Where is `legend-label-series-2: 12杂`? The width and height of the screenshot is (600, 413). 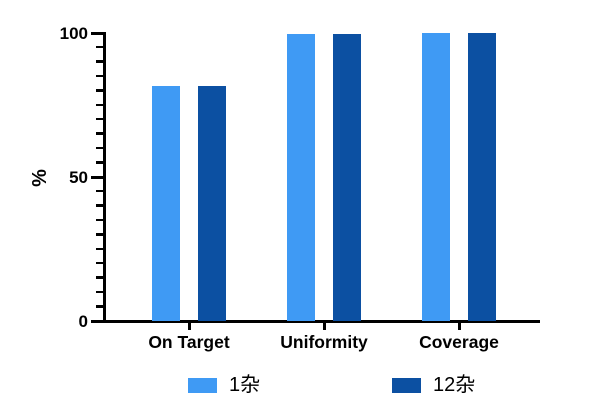
legend-label-series-2: 12杂 is located at coordinates (454, 385).